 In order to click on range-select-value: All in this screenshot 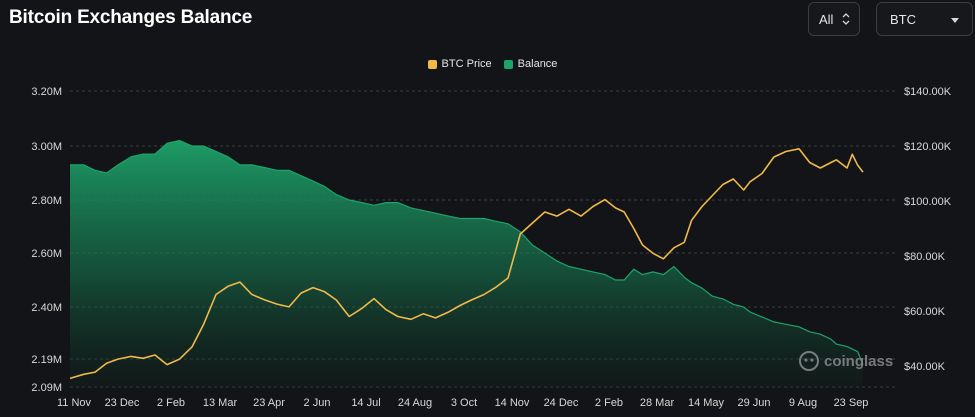, I will do `click(826, 19)`.